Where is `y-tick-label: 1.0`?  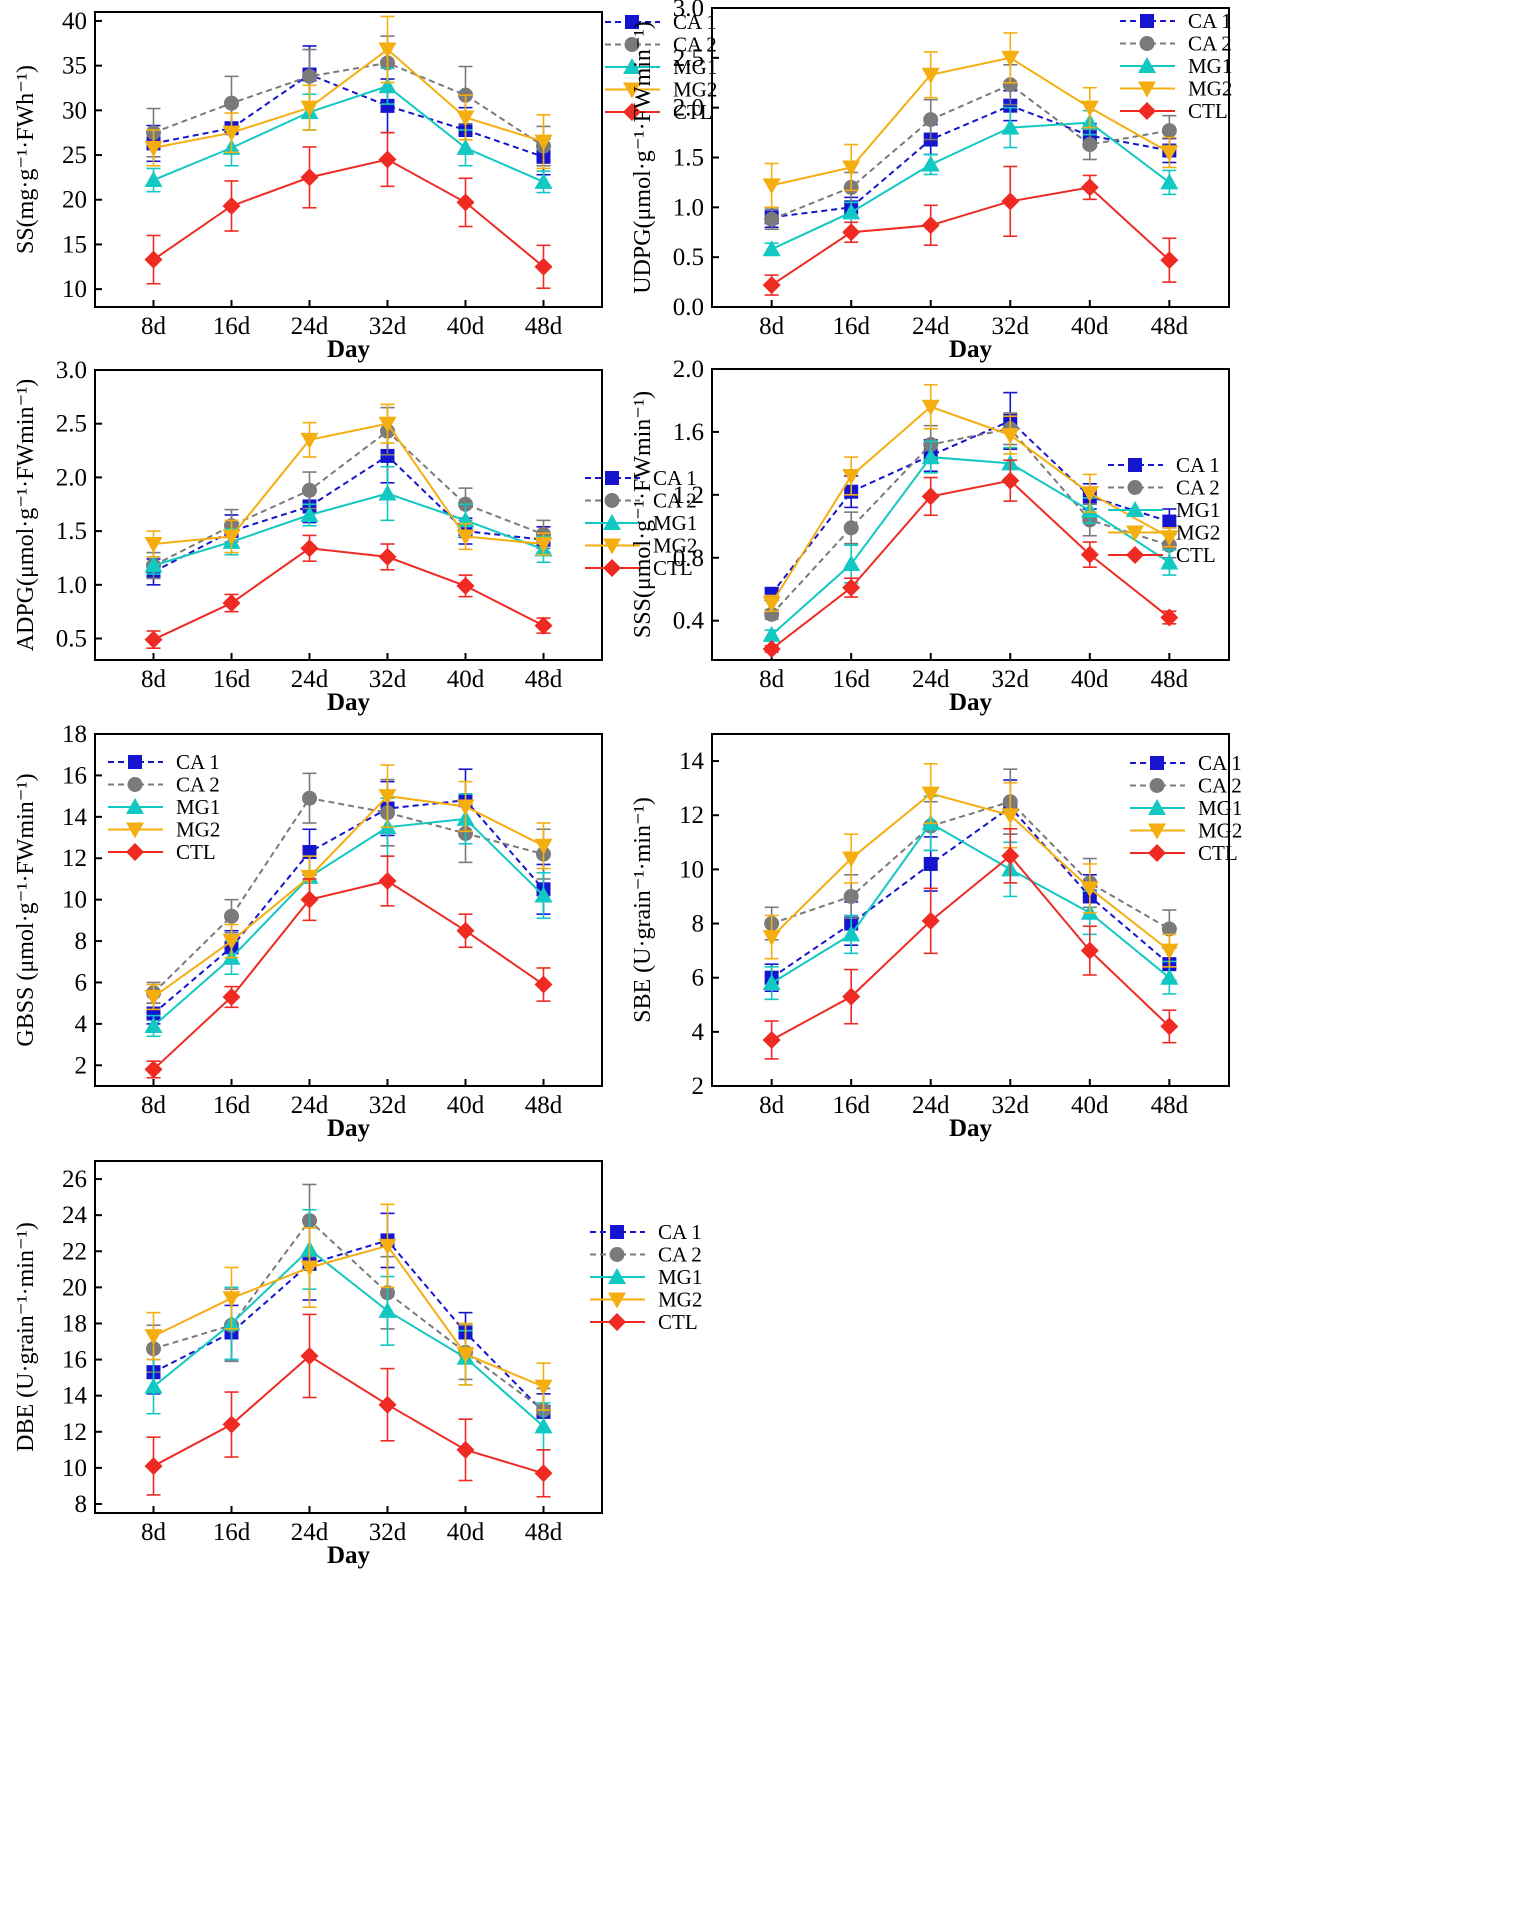
y-tick-label: 1.0 is located at coordinates (688, 207).